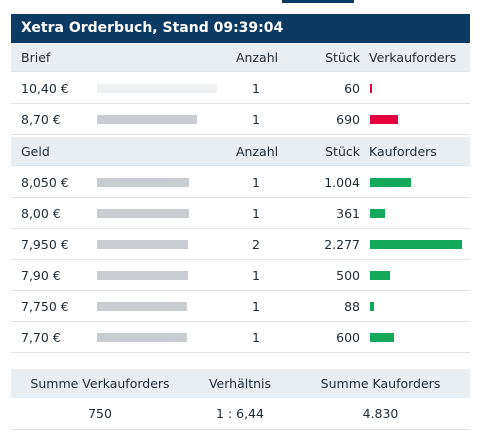  Describe the element at coordinates (100, 383) in the screenshot. I see `summary-sell-header: Summe Verkauforders` at that location.